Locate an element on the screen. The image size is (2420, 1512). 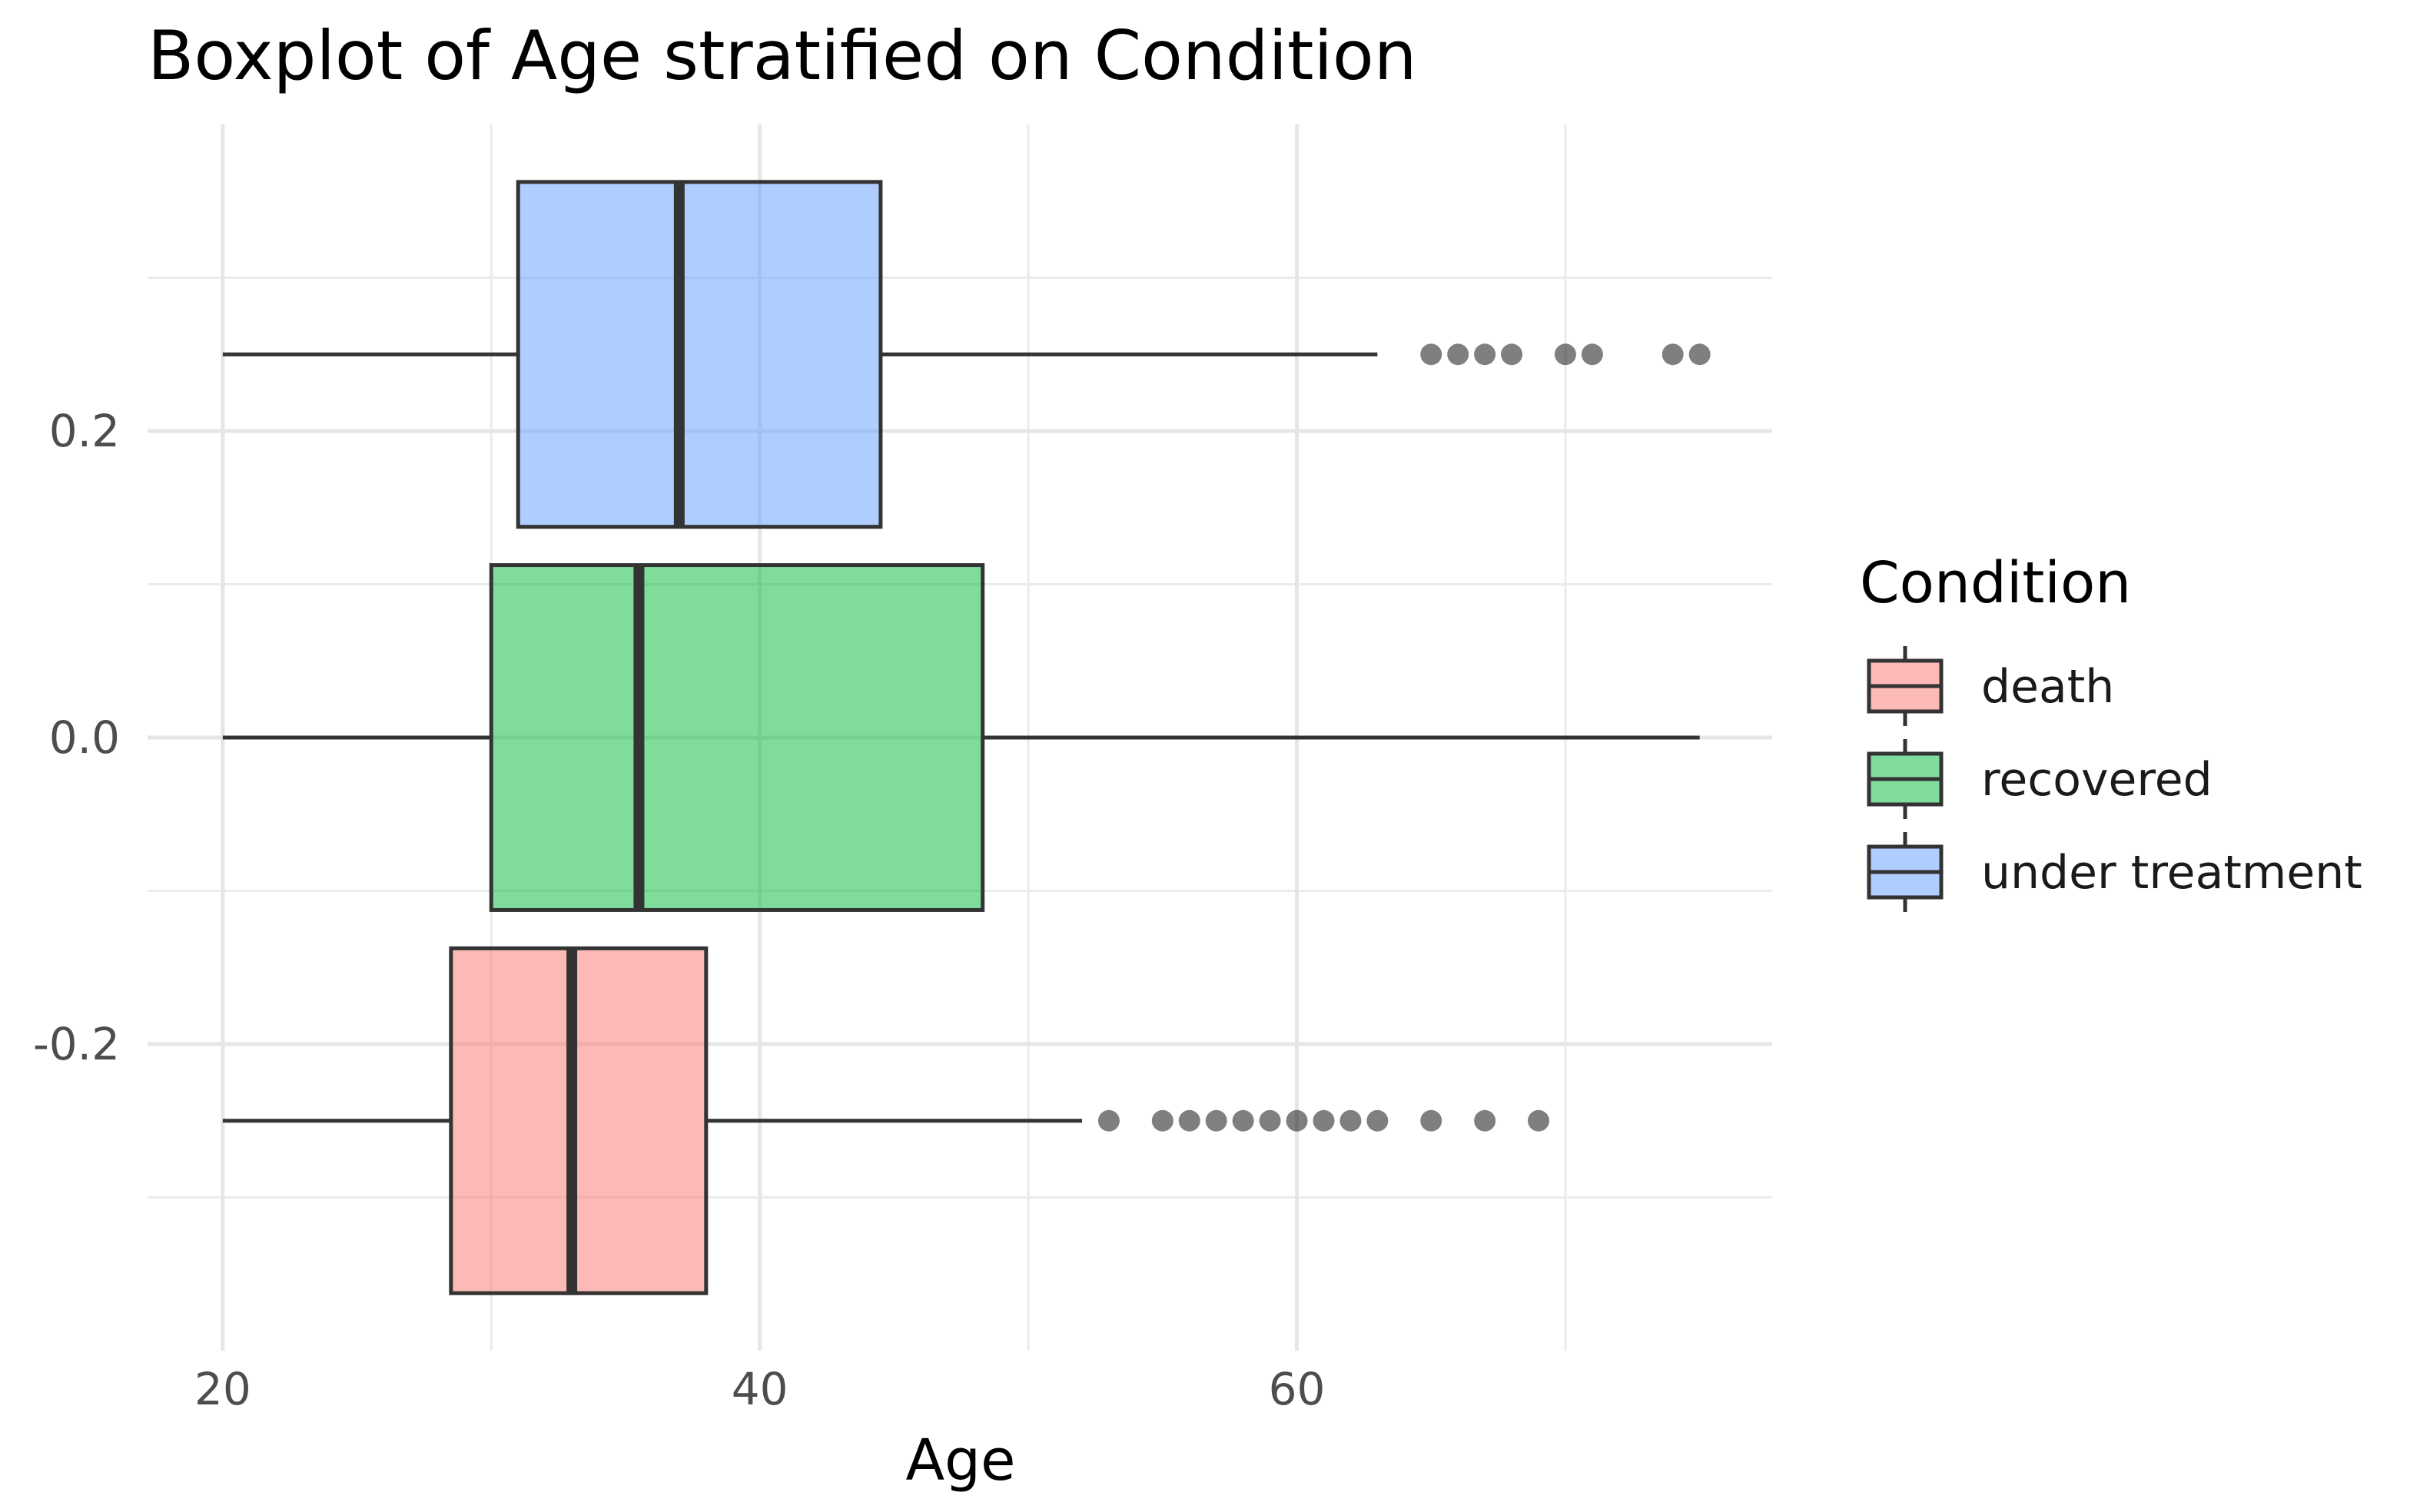
legend-title: Condition is located at coordinates (1995, 583).